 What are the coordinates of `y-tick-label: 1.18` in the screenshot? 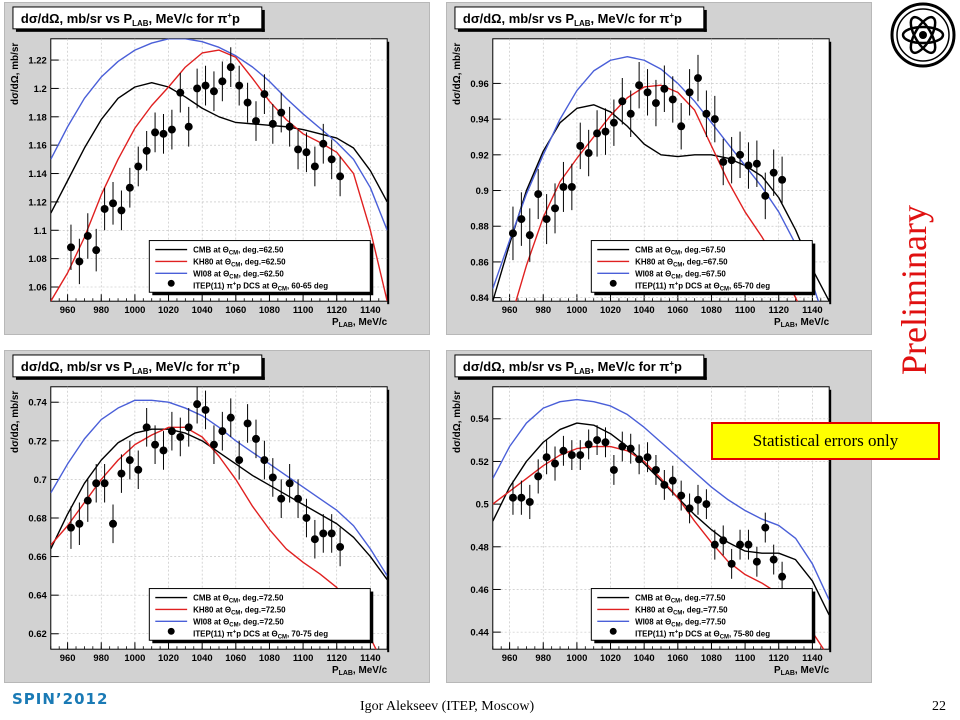 It's located at (37, 117).